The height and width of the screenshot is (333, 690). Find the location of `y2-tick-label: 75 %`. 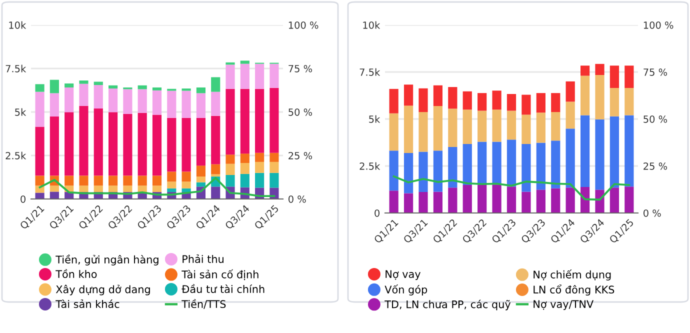

y2-tick-label: 75 % is located at coordinates (300, 68).